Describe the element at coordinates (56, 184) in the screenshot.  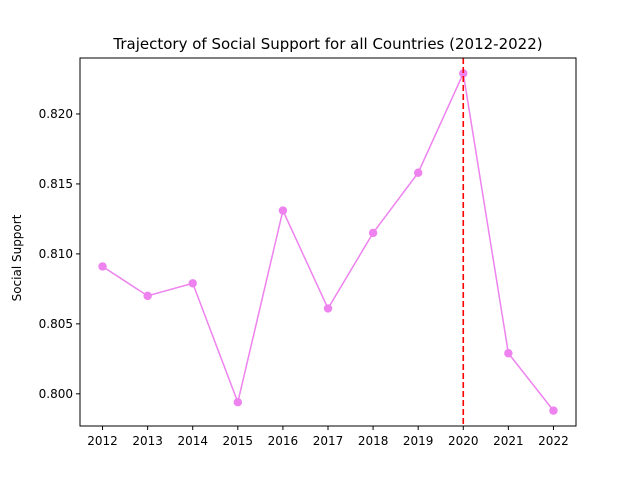
I see `y-tick-label: 0.815` at that location.